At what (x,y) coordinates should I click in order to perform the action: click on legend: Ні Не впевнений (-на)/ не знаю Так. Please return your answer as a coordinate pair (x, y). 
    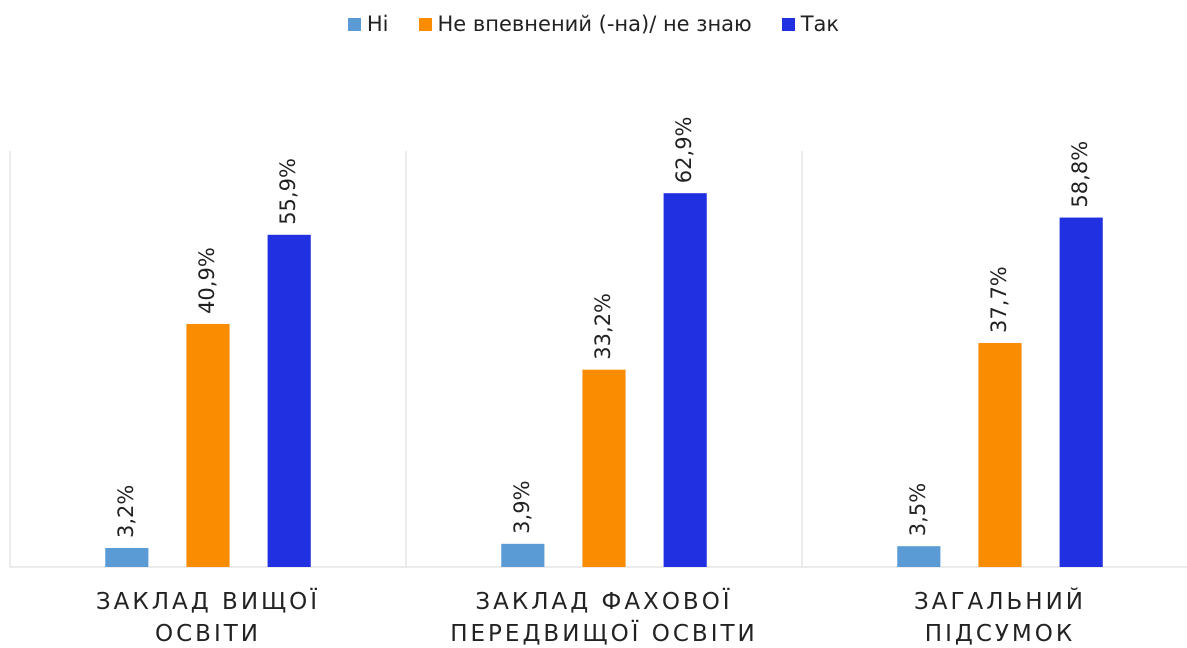
    Looking at the image, I should click on (593, 24).